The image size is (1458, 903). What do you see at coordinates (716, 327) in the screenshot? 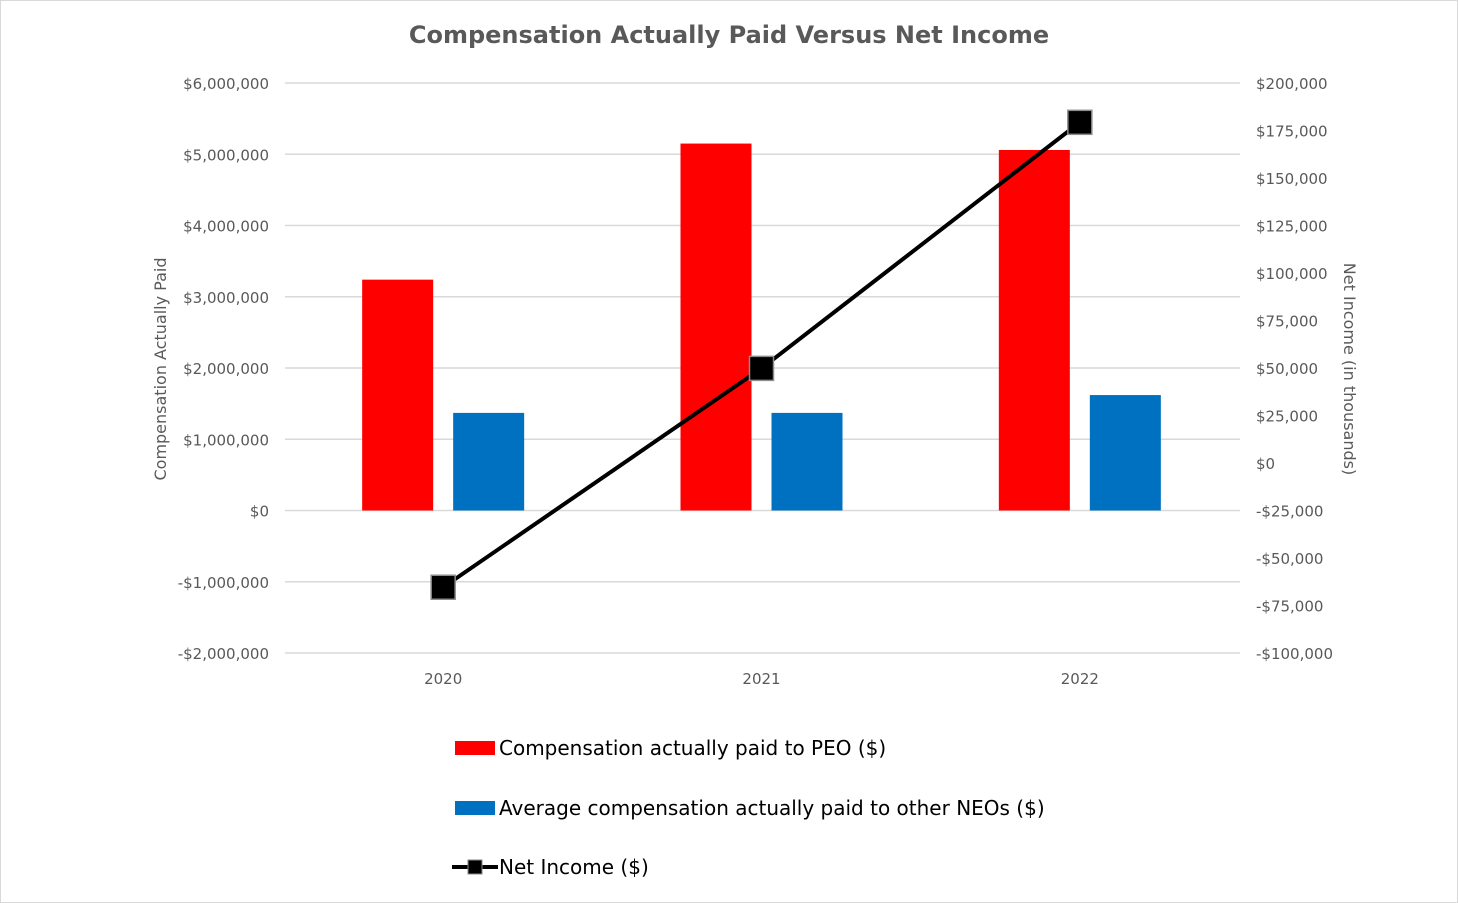
I see `bar-peo-2021` at bounding box center [716, 327].